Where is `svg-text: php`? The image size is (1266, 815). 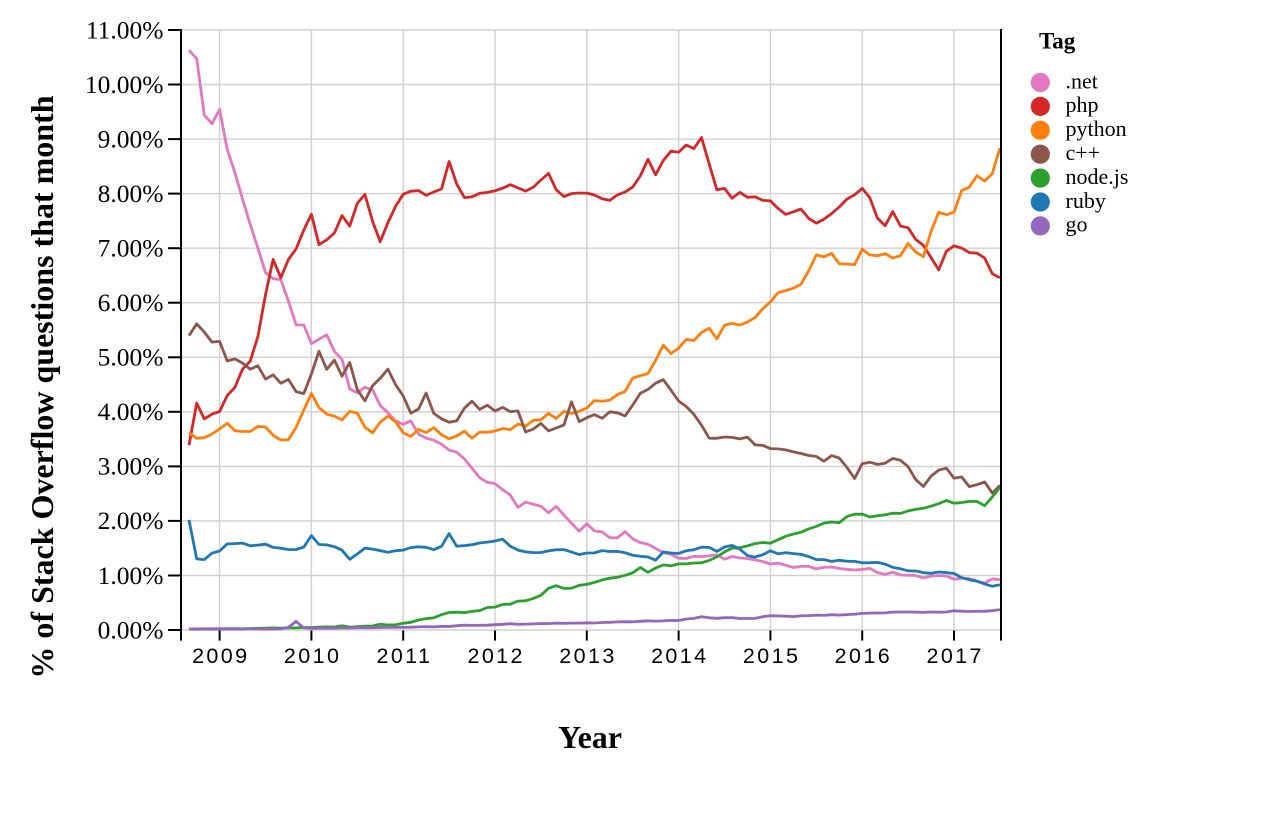
svg-text: php is located at coordinates (1082, 104).